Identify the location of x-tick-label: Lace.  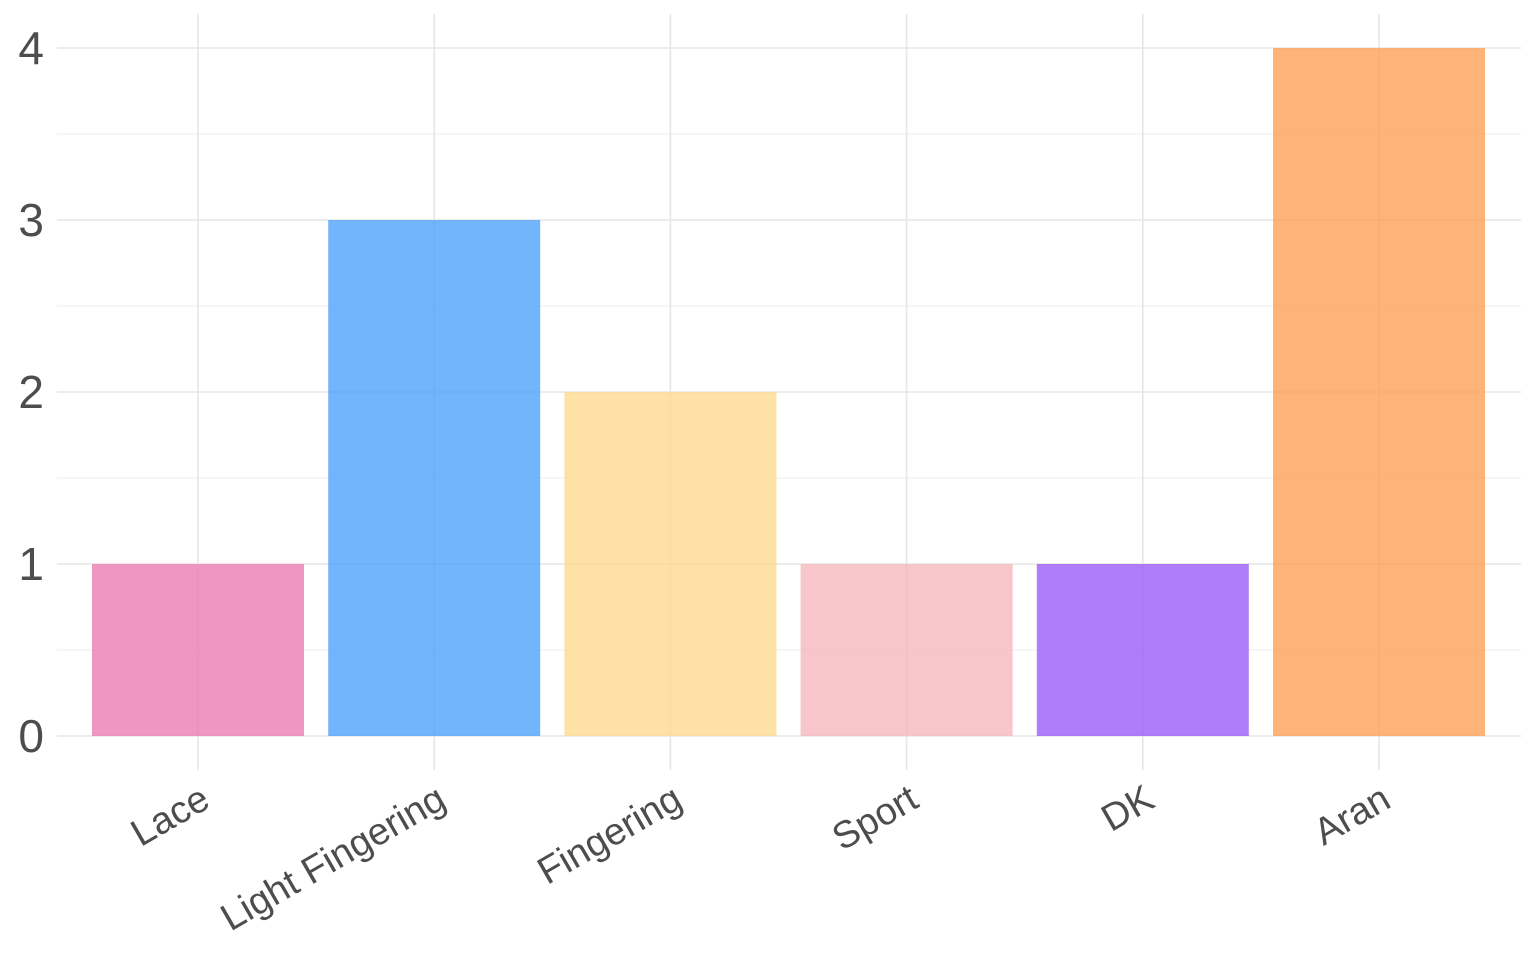
(170, 816).